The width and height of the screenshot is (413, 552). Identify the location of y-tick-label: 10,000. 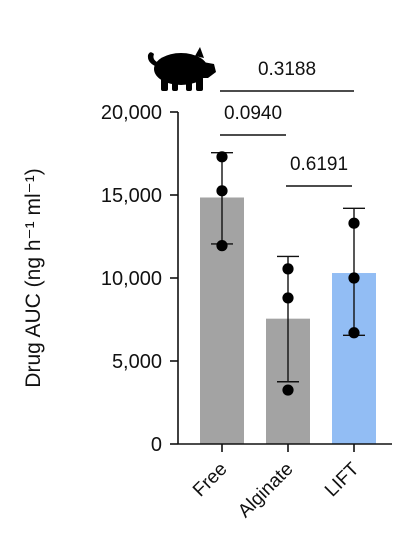
(131, 279).